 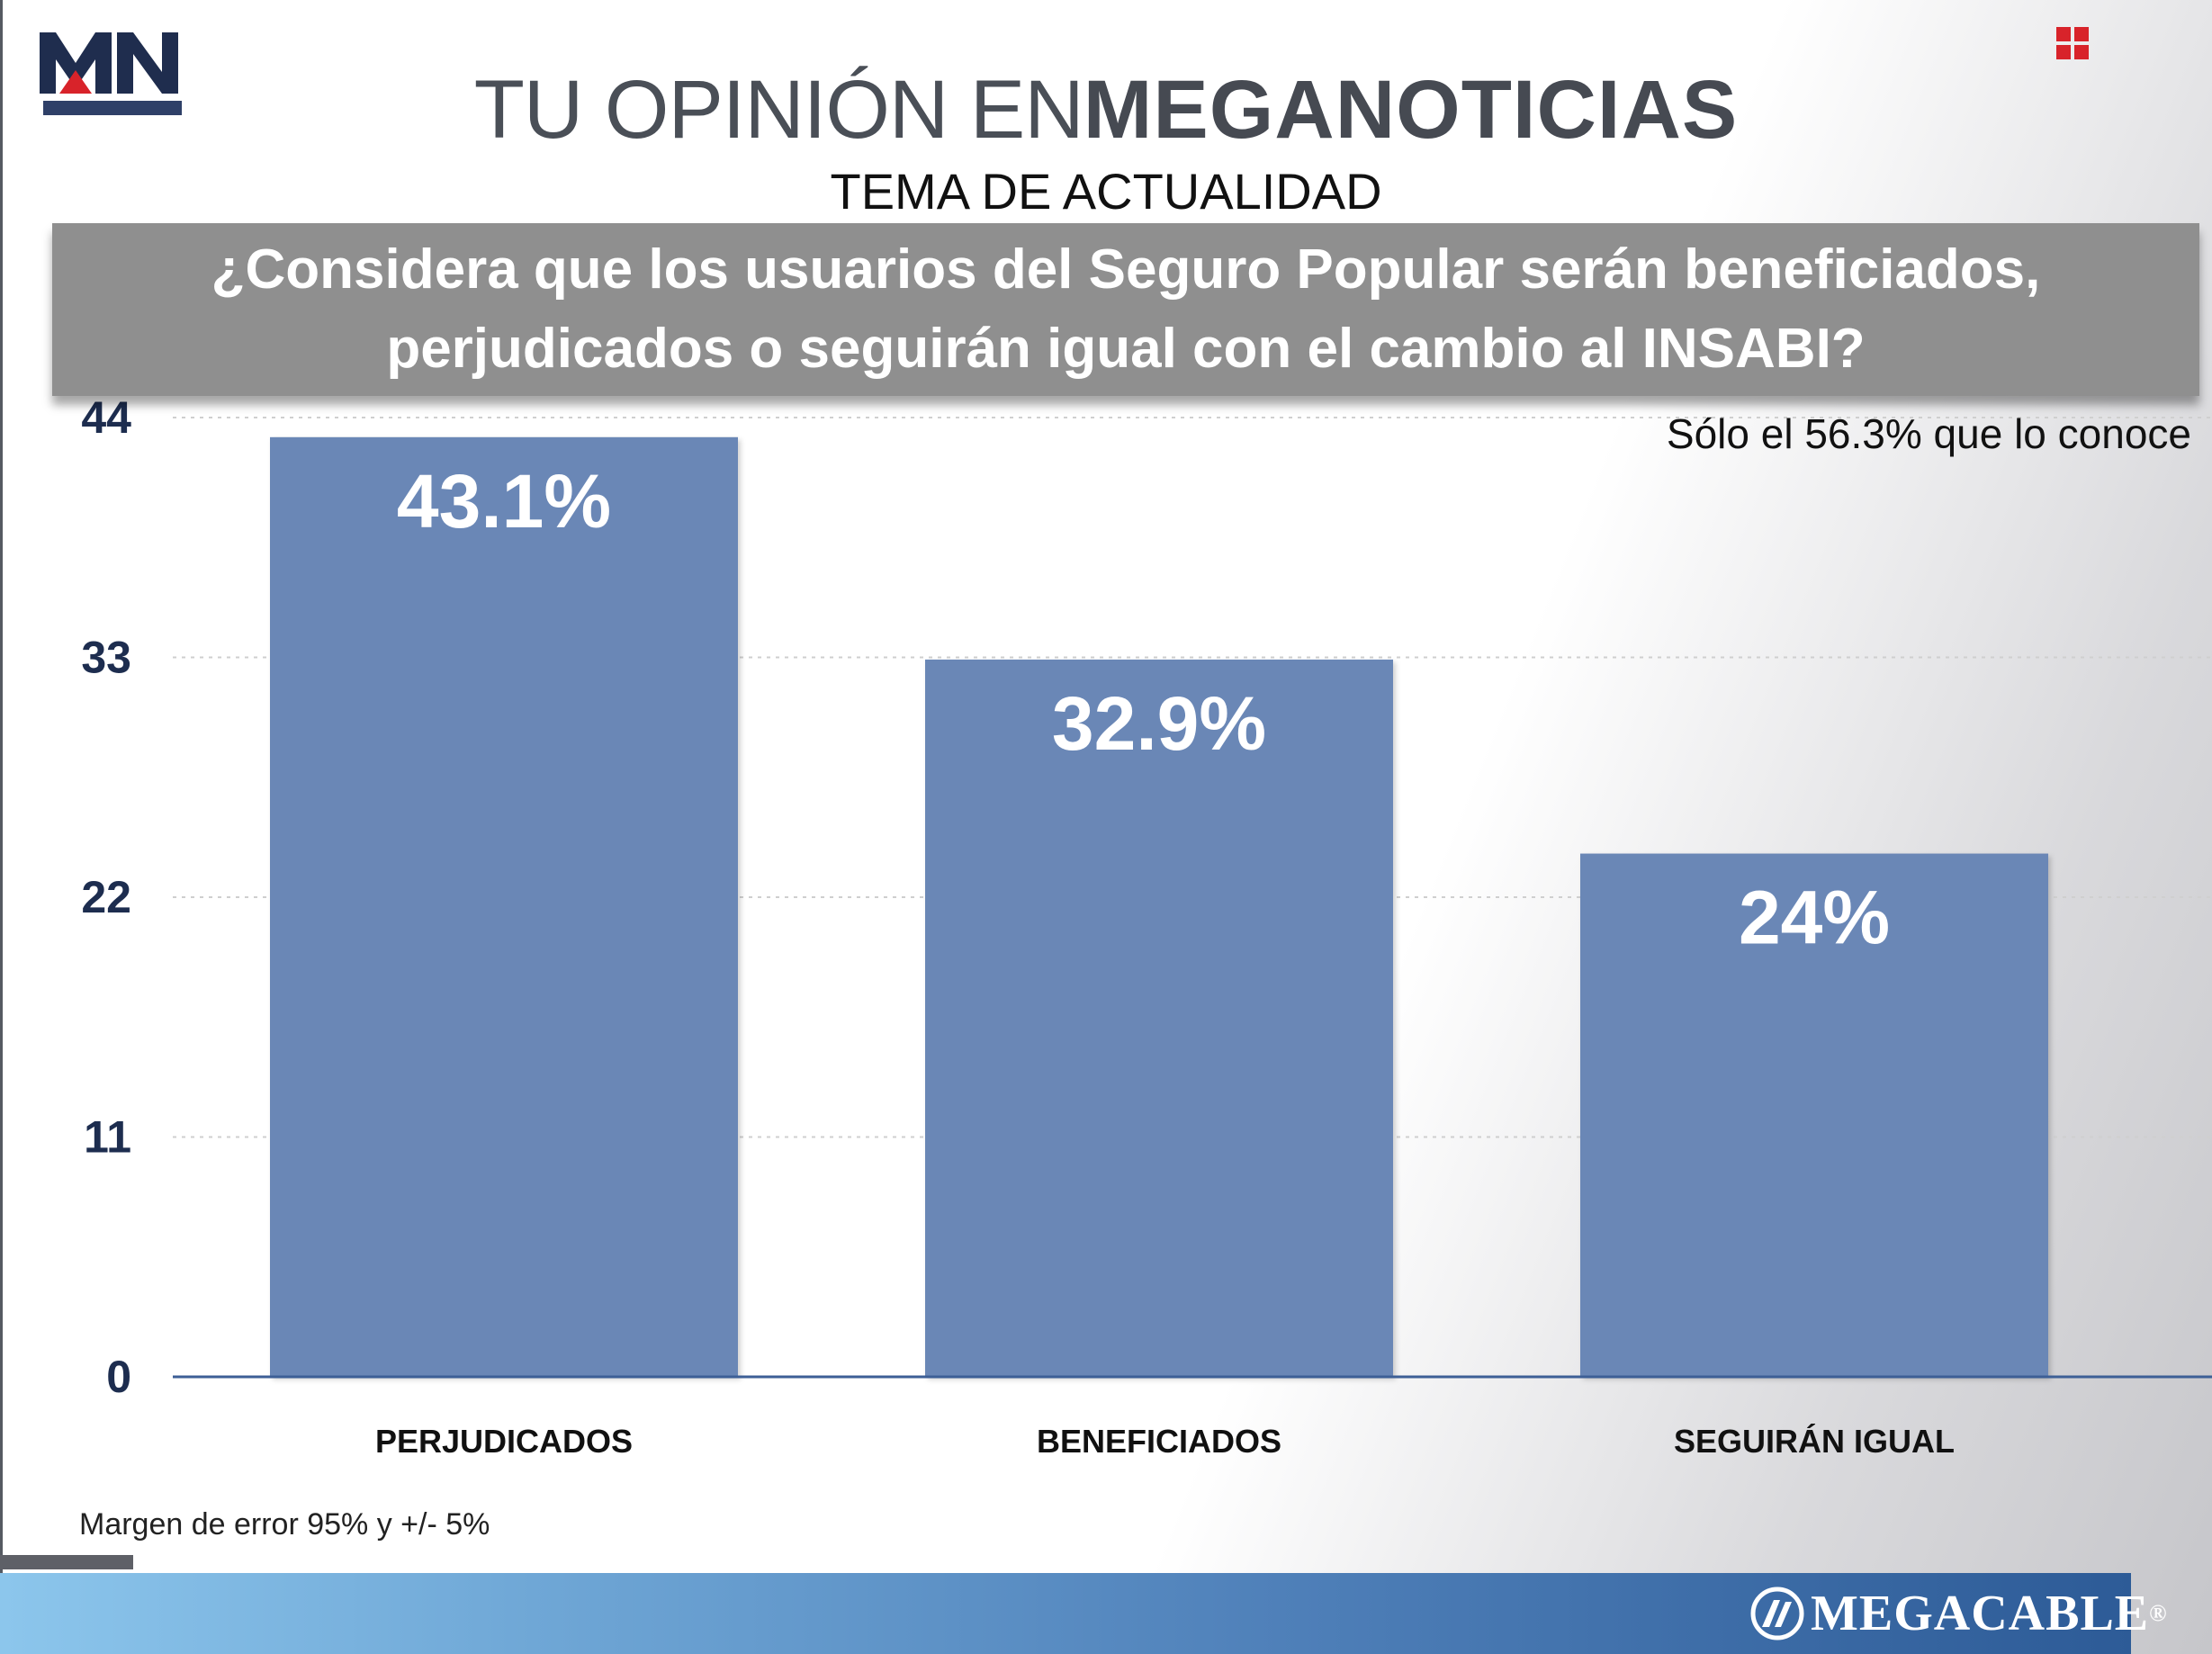 I want to click on megacable-mark-icon, so click(x=1777, y=1614).